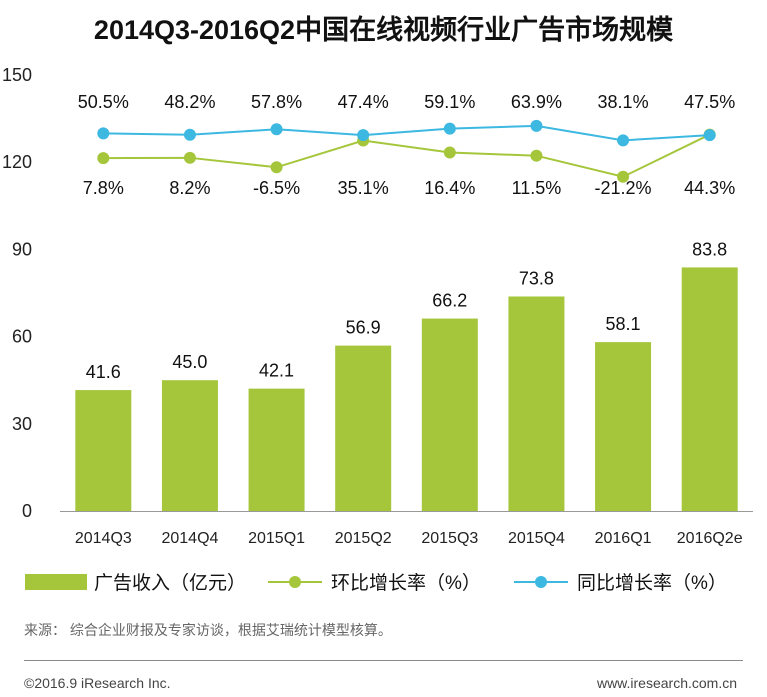 The height and width of the screenshot is (697, 767). Describe the element at coordinates (710, 538) in the screenshot. I see `x-tick-label: 2016Q2e` at that location.